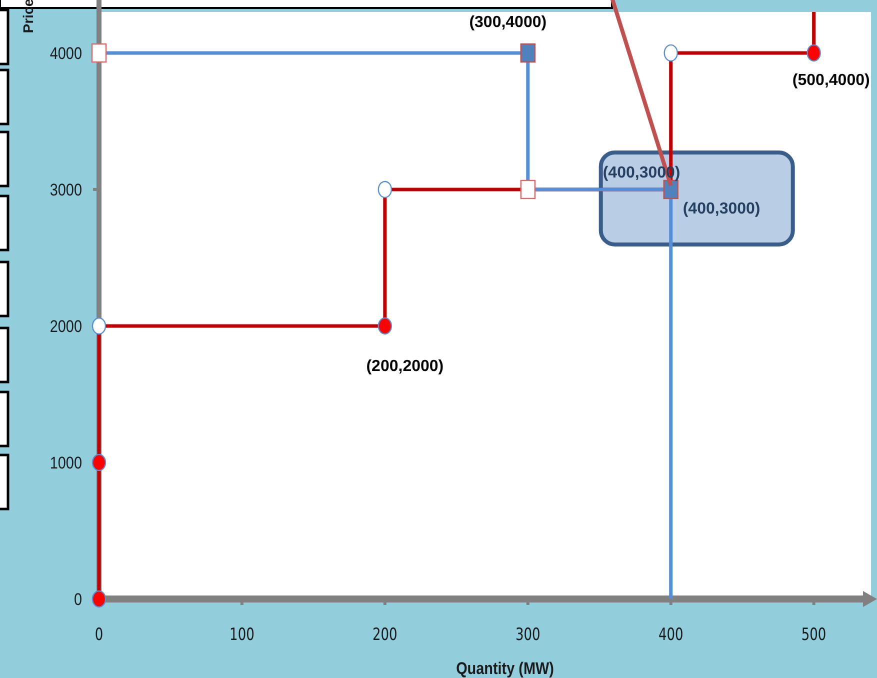 The image size is (877, 678). I want to click on y-tick-label: 1000, so click(66, 463).